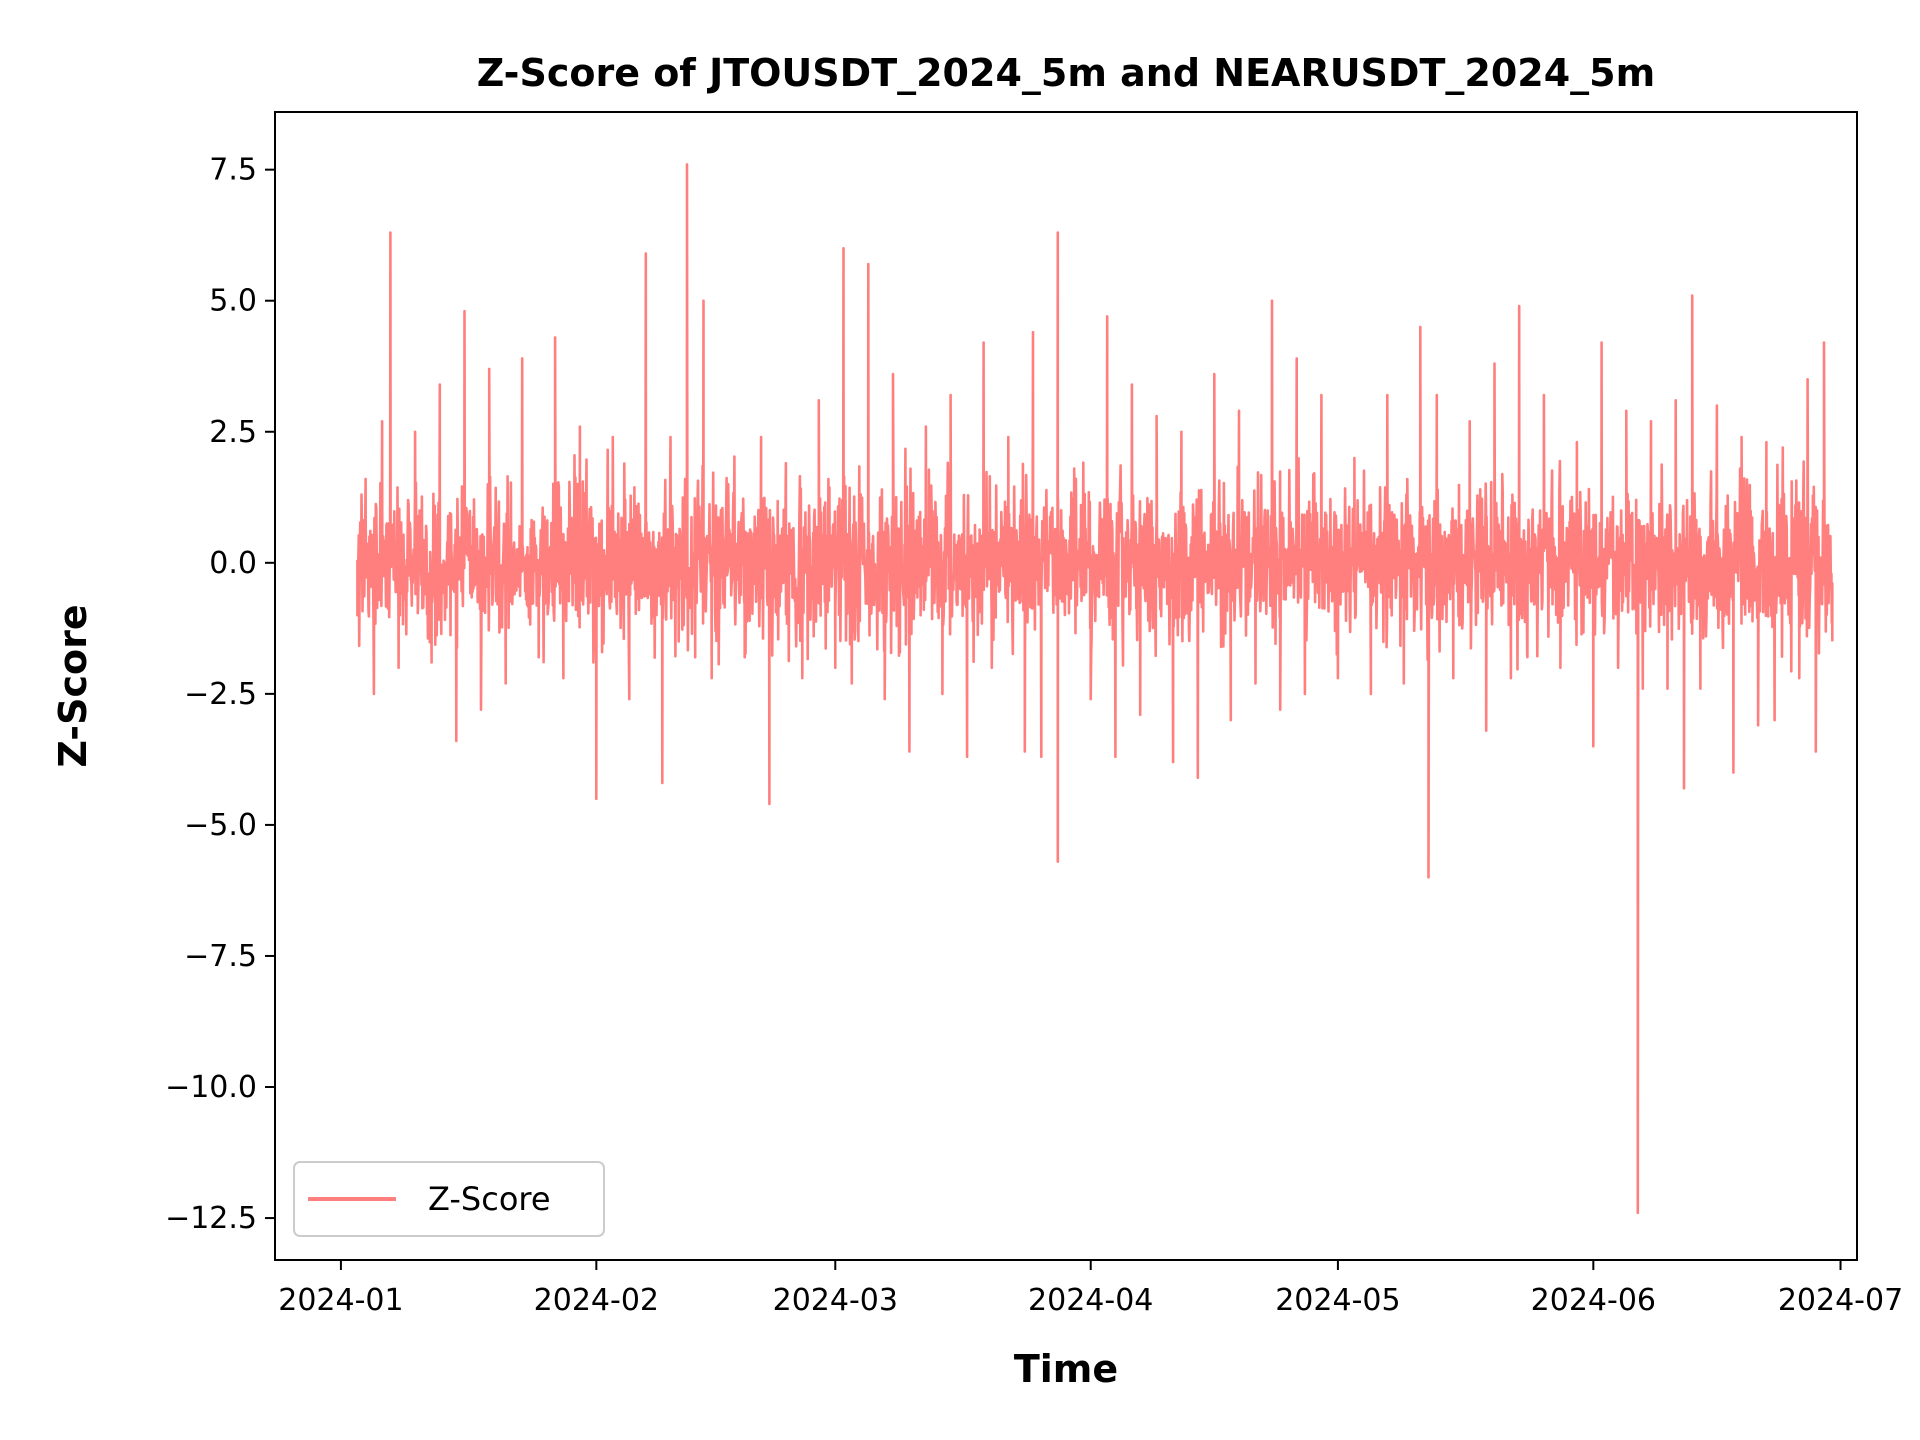  What do you see at coordinates (233, 170) in the screenshot?
I see `y-tick-label: 7.5` at bounding box center [233, 170].